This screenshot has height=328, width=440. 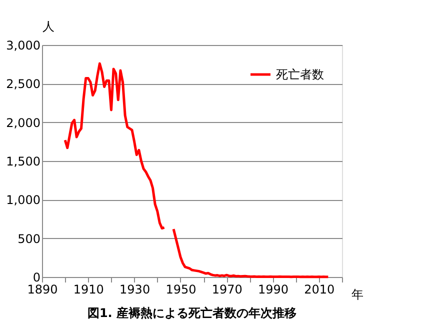 I want to click on legend-label: 死亡者数, so click(x=300, y=75).